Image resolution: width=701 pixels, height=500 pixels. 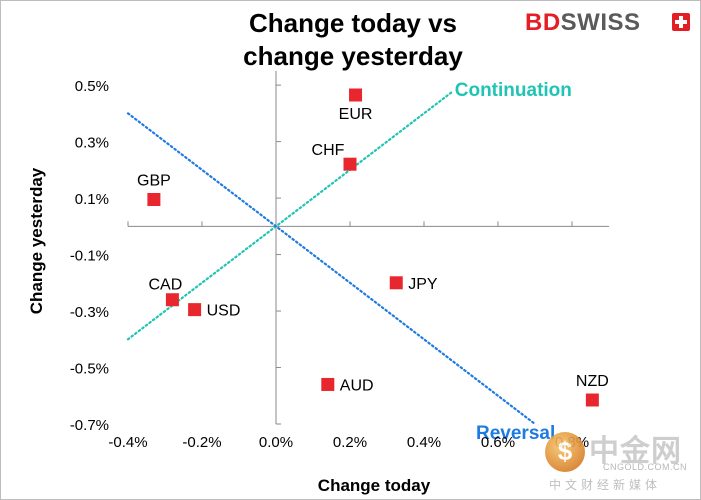 What do you see at coordinates (513, 90) in the screenshot?
I see `continuation-label: Continuation` at bounding box center [513, 90].